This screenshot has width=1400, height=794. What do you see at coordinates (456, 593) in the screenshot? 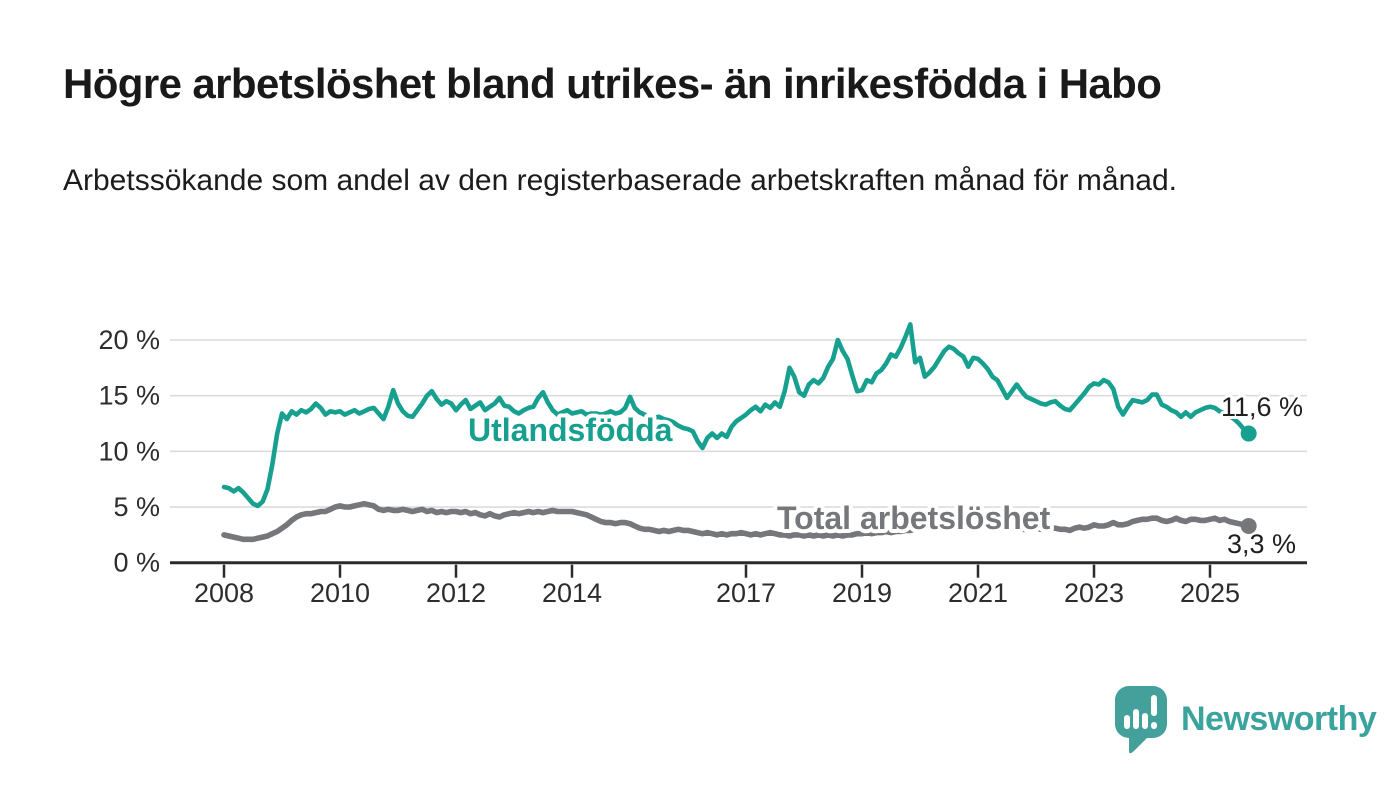
I see `x-axis-label: 2012` at bounding box center [456, 593].